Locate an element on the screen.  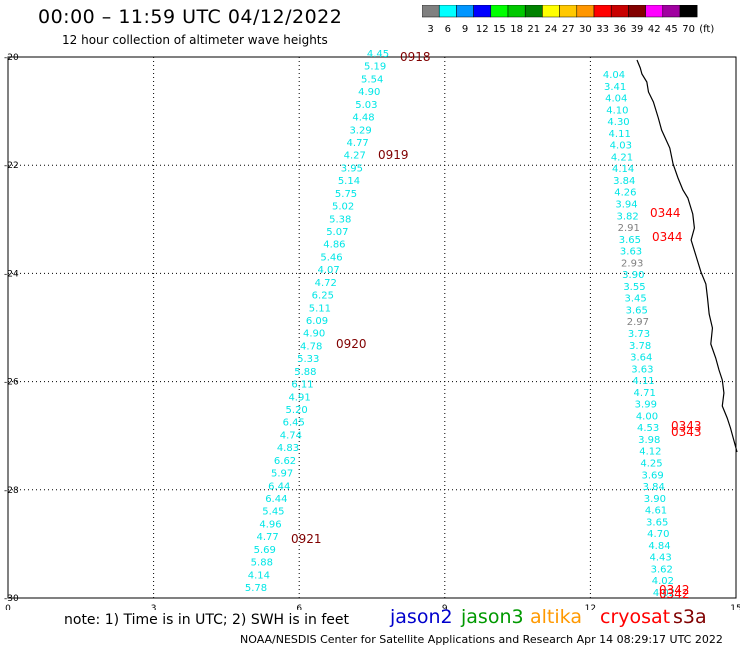
wave-height-label: 4.11 is located at coordinates (643, 381).